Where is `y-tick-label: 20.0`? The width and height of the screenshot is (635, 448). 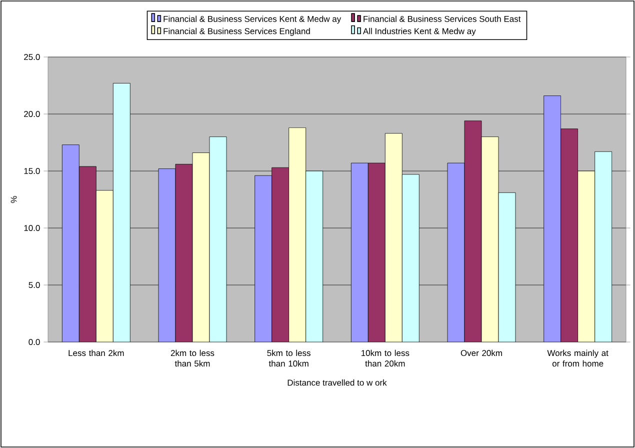 y-tick-label: 20.0 is located at coordinates (32, 114).